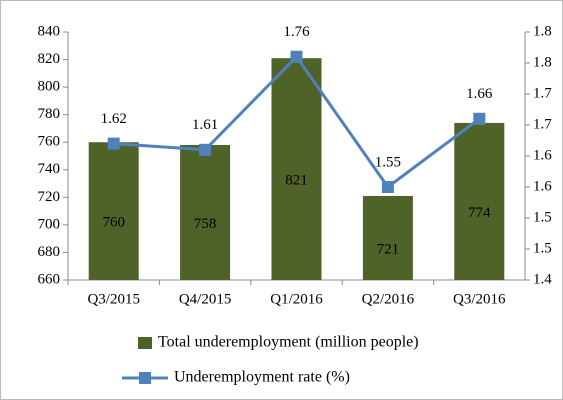  What do you see at coordinates (49, 169) in the screenshot?
I see `y-tick-label: 740` at bounding box center [49, 169].